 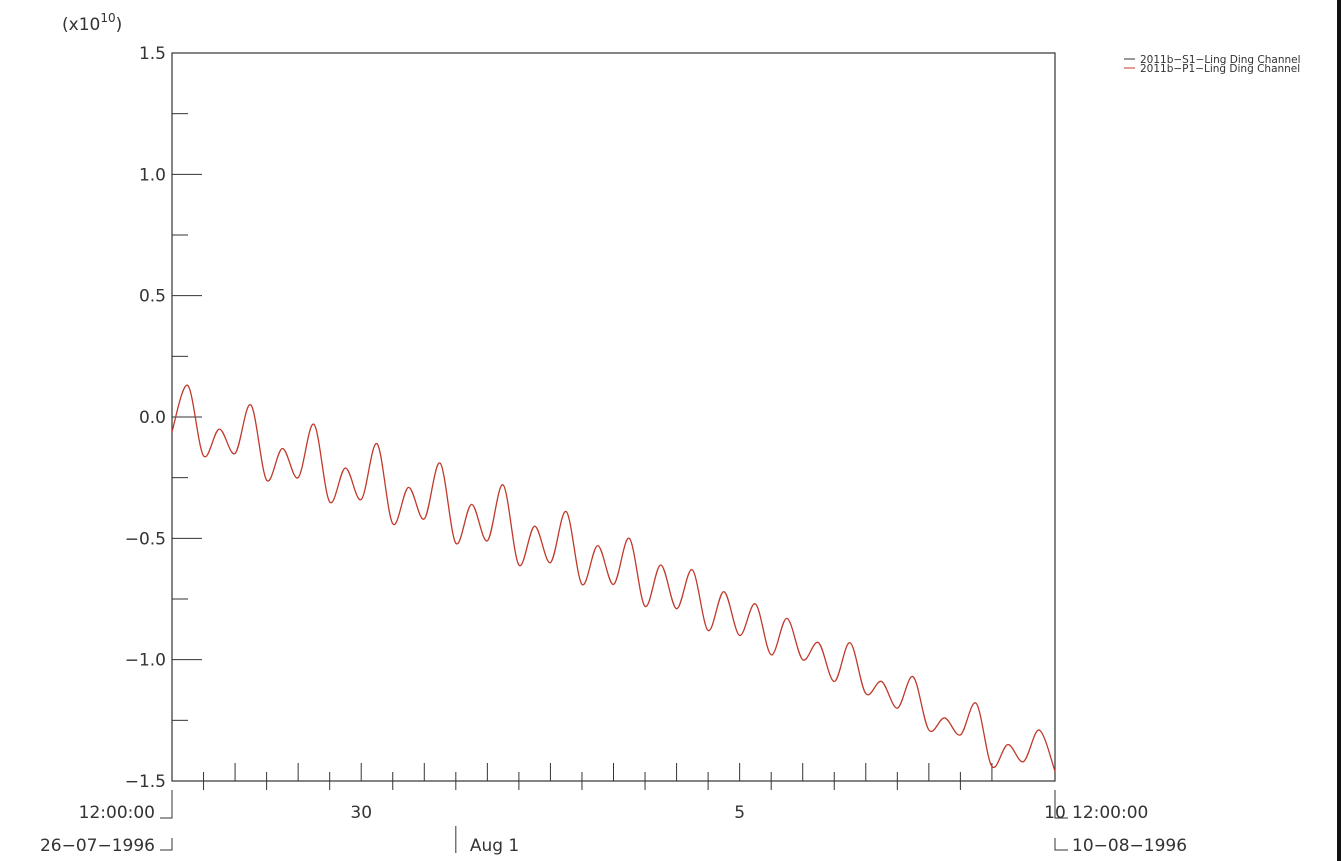 What do you see at coordinates (92, 23) in the screenshot?
I see `y-multiplier-label: (x1010)` at bounding box center [92, 23].